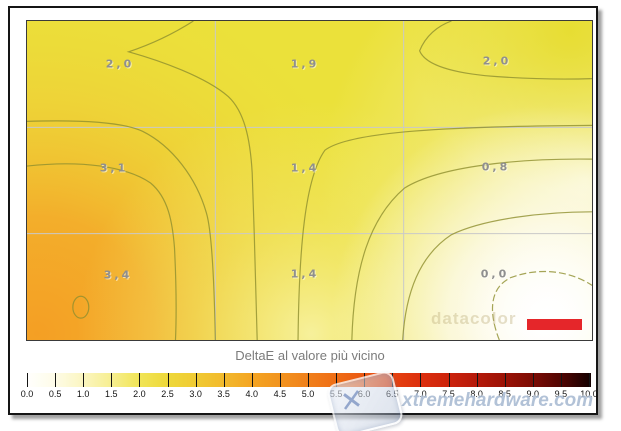  I want to click on contour-value-label: 0,8, so click(496, 167).